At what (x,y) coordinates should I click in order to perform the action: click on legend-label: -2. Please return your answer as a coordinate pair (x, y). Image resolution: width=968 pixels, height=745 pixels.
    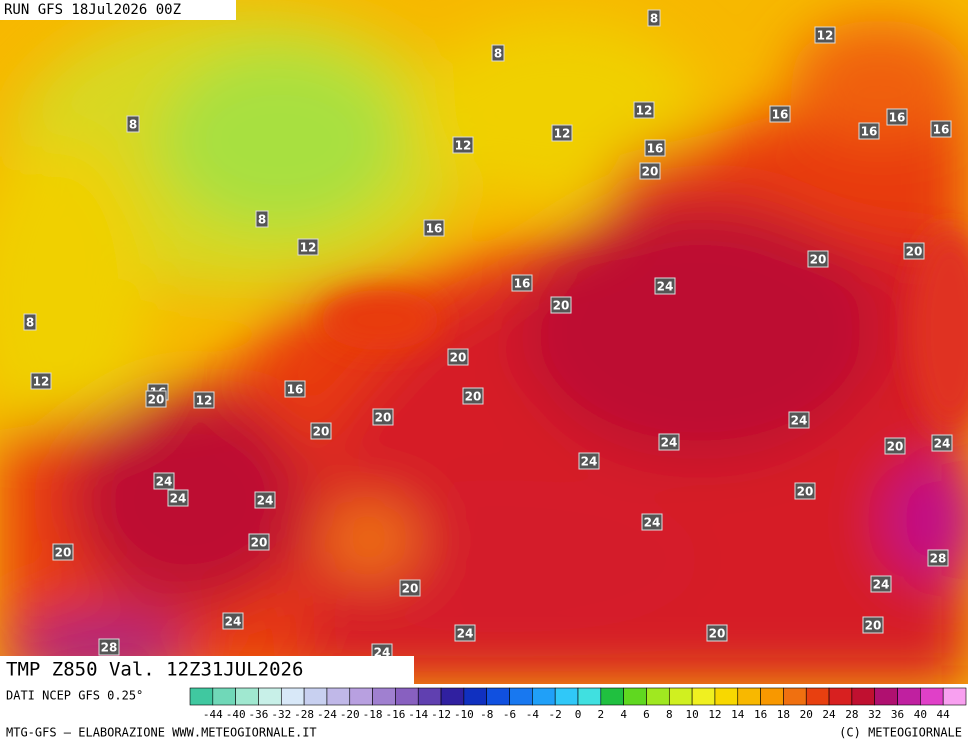
    Looking at the image, I should click on (555, 714).